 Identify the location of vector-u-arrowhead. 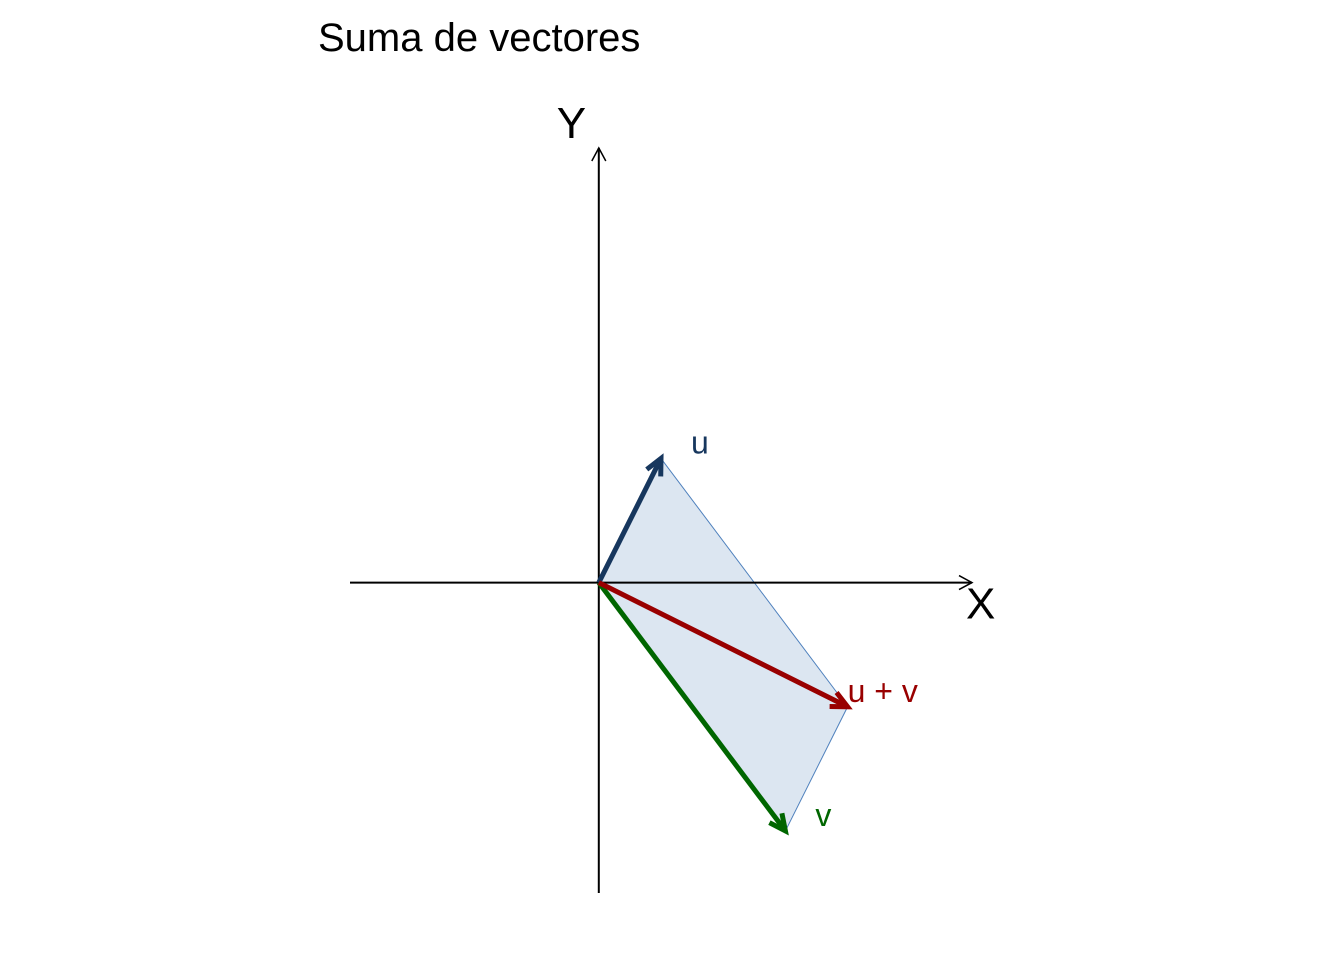
(654, 465).